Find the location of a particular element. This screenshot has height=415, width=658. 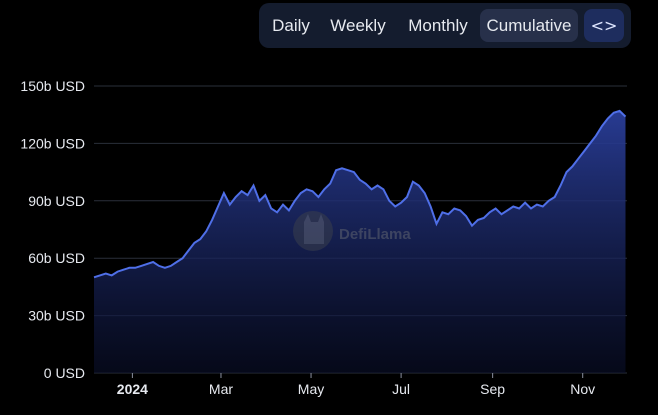

llama-logo-icon is located at coordinates (313, 231).